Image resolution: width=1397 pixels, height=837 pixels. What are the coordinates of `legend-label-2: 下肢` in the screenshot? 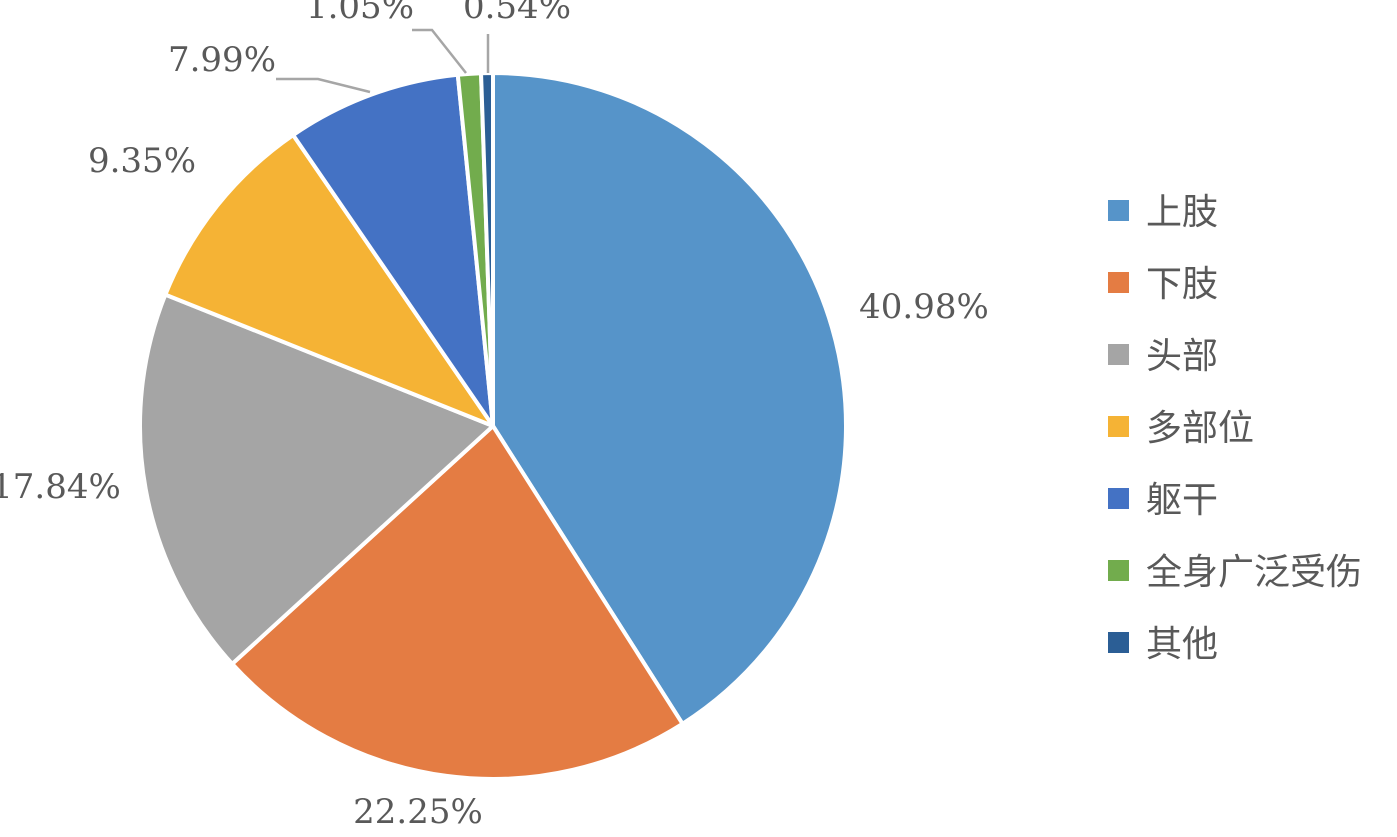 It's located at (1182, 284).